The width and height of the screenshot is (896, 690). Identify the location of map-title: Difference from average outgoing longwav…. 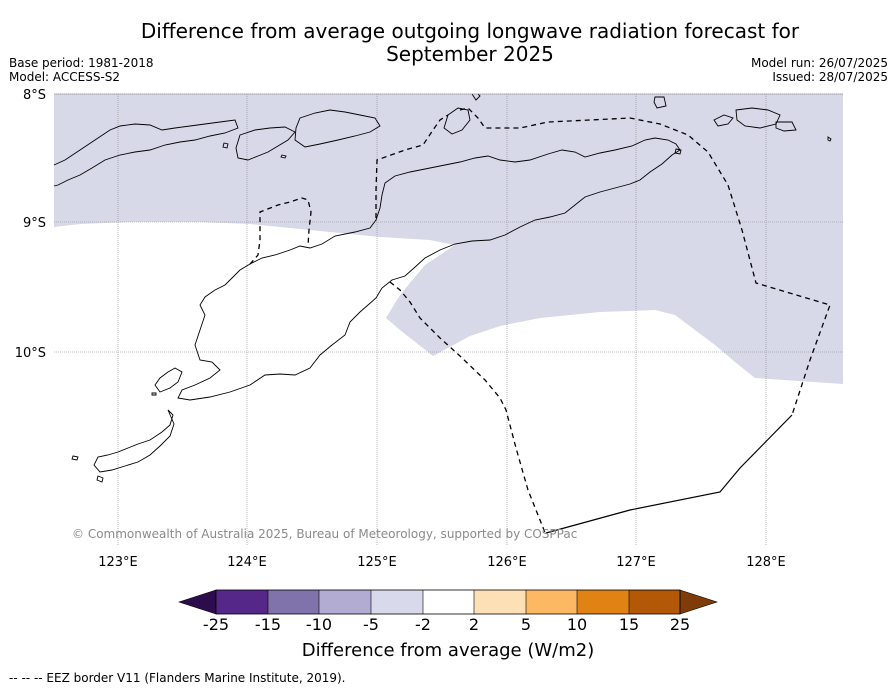
(470, 42).